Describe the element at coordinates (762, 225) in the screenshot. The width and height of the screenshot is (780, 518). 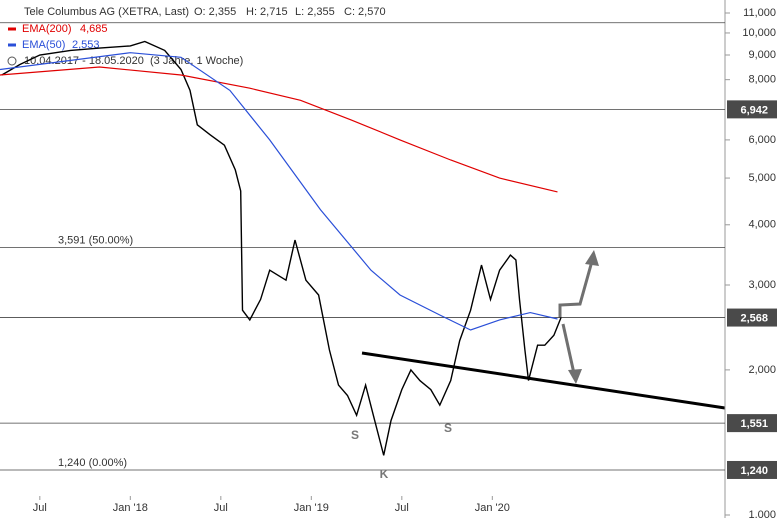
I see `y-tick-label: 4,000` at that location.